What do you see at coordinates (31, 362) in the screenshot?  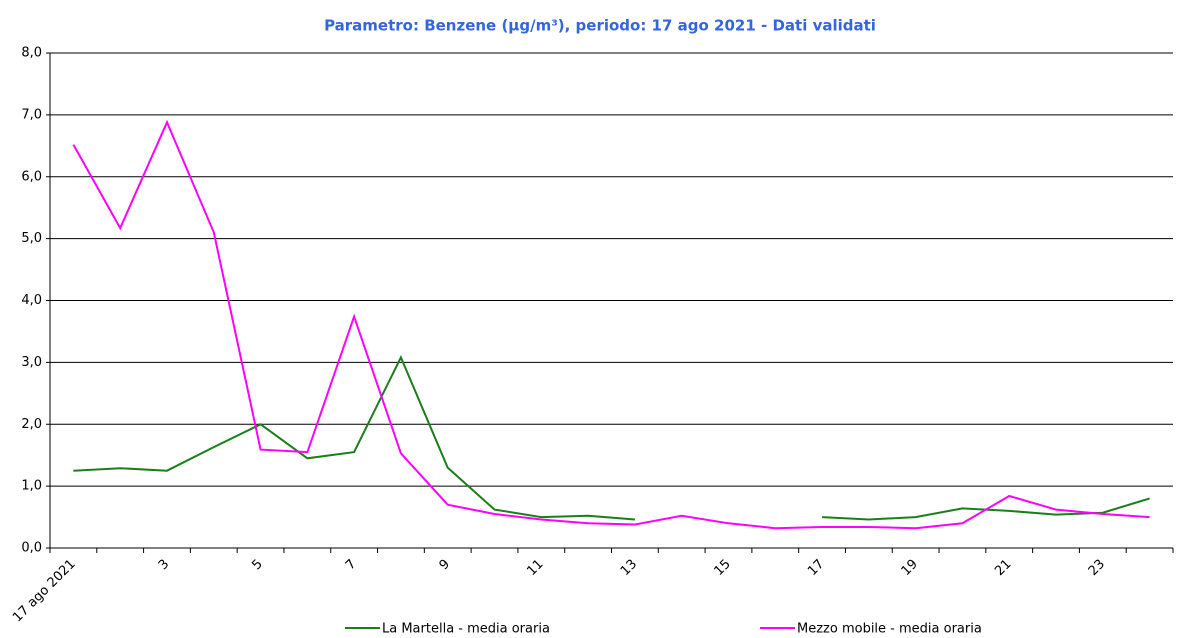 I see `y-tick-label: 3,0` at bounding box center [31, 362].